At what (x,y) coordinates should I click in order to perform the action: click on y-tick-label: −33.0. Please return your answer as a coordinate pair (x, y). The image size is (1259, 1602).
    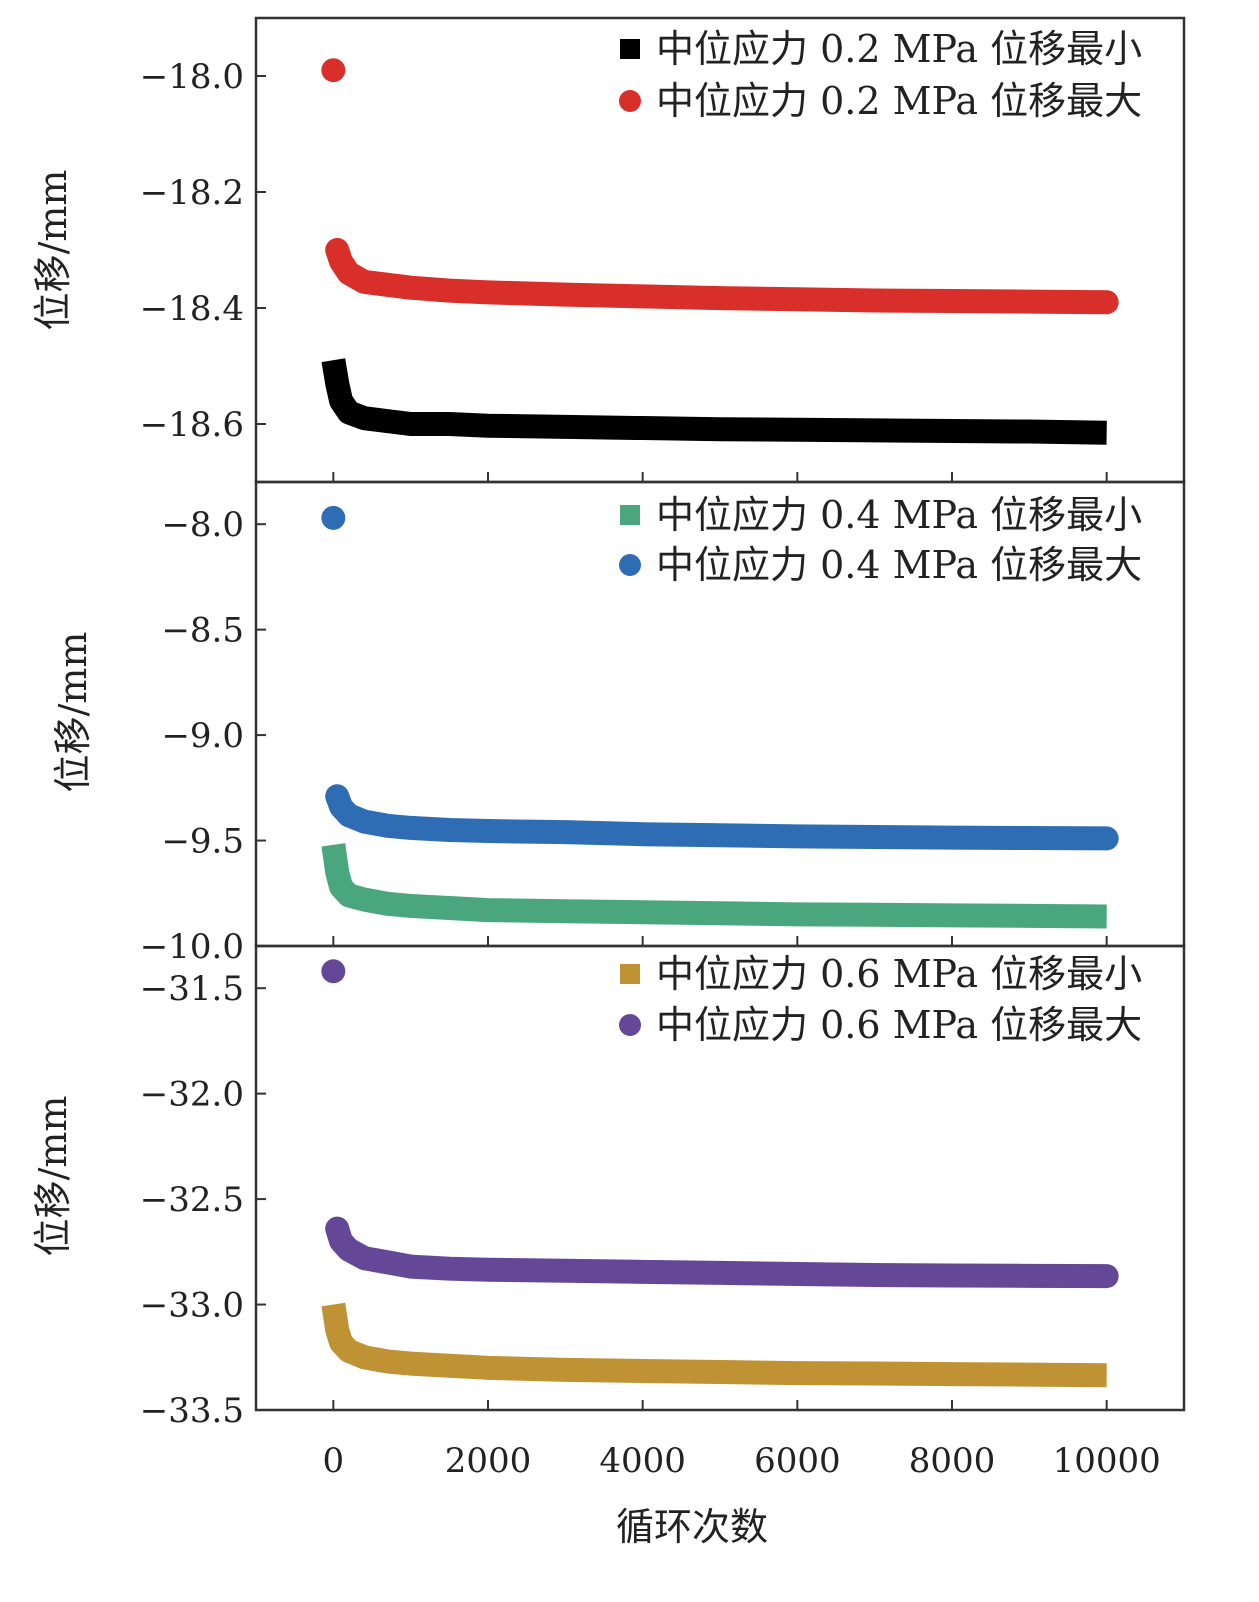
    Looking at the image, I should click on (192, 1306).